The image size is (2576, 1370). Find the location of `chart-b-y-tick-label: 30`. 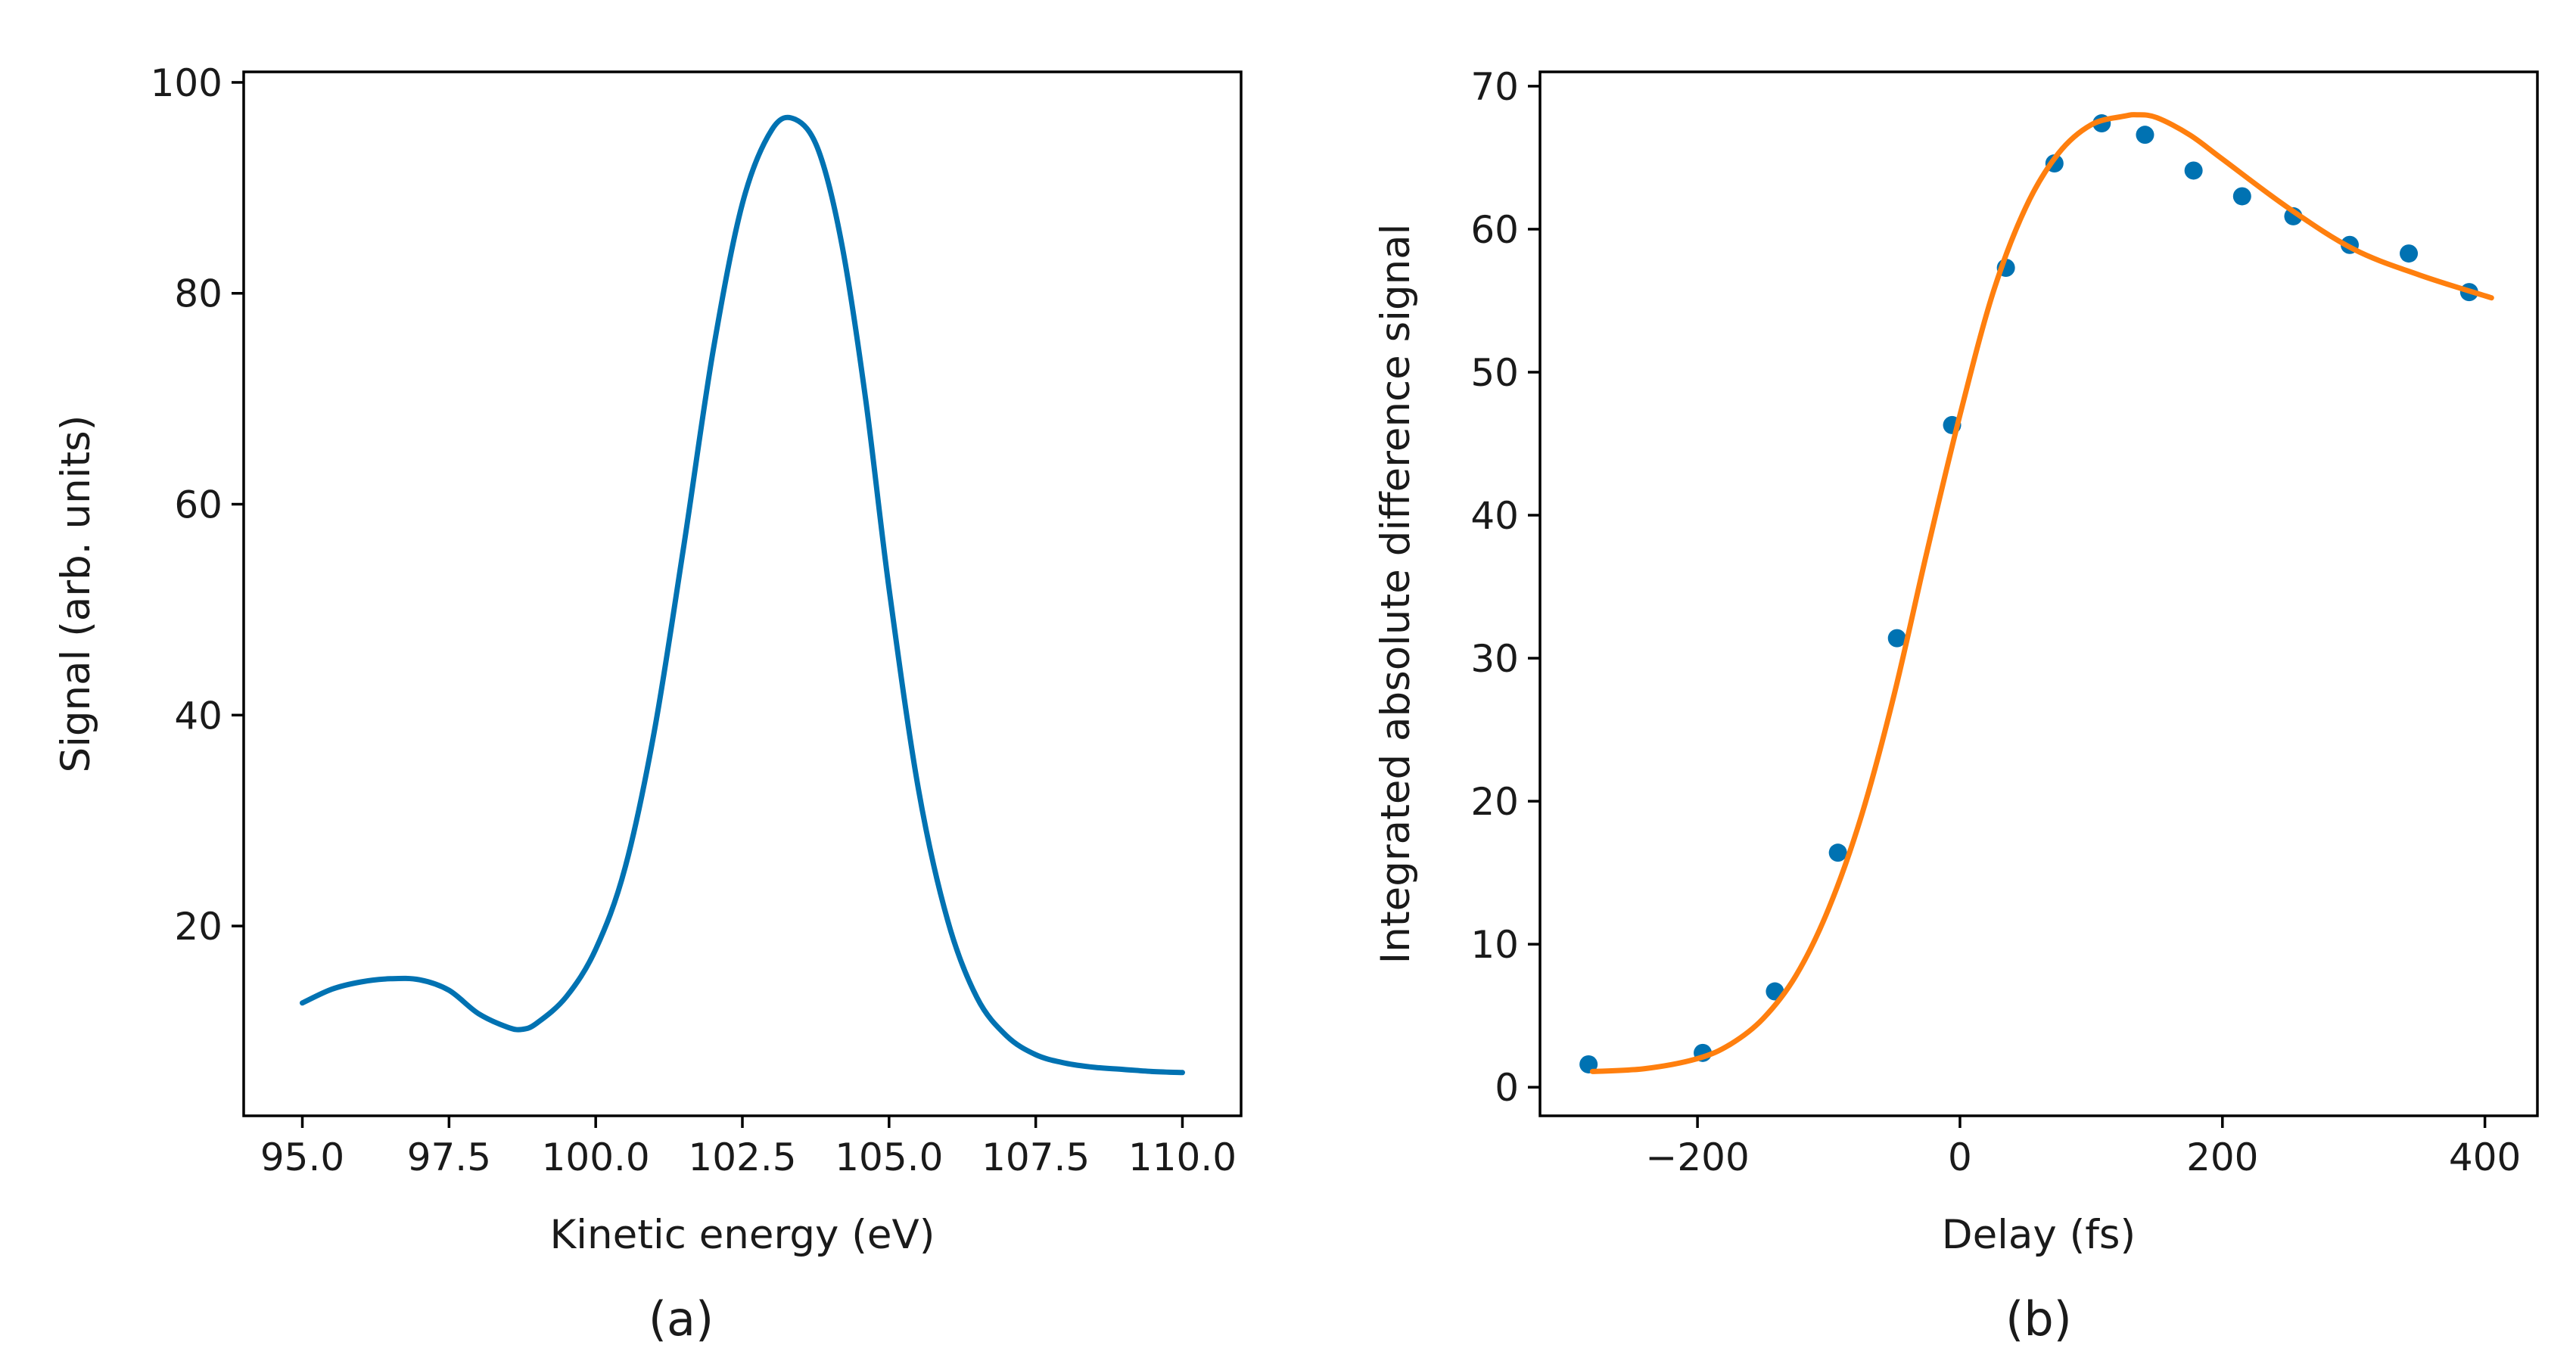

chart-b-y-tick-label: 30 is located at coordinates (1494, 659).